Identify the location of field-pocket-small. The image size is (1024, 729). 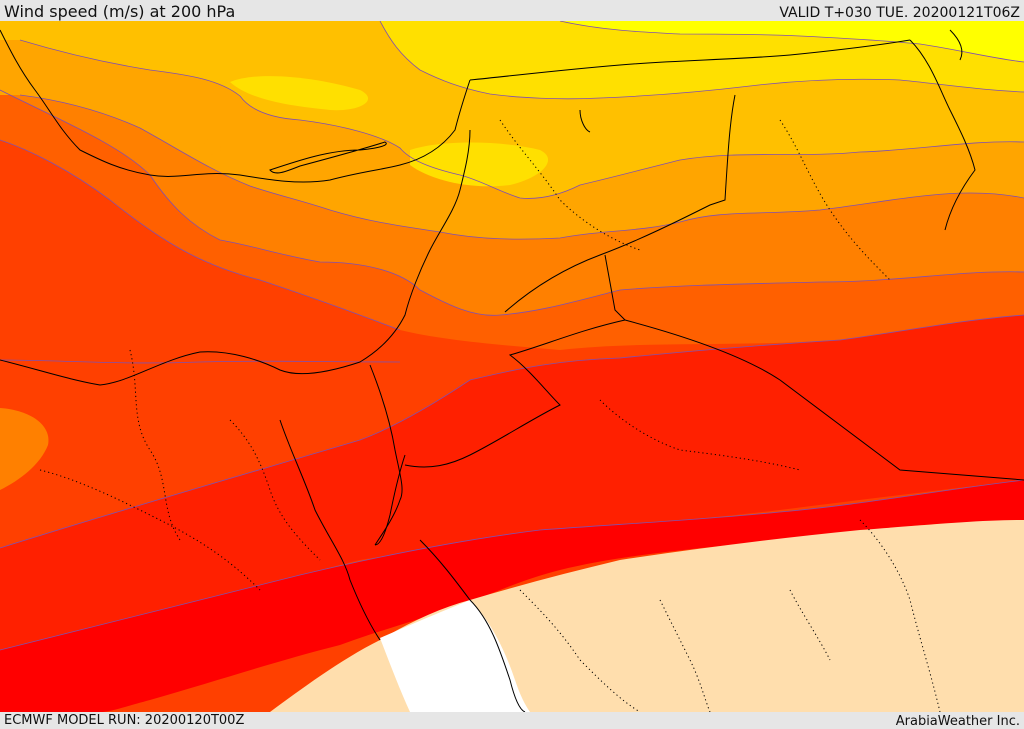
(212, 146).